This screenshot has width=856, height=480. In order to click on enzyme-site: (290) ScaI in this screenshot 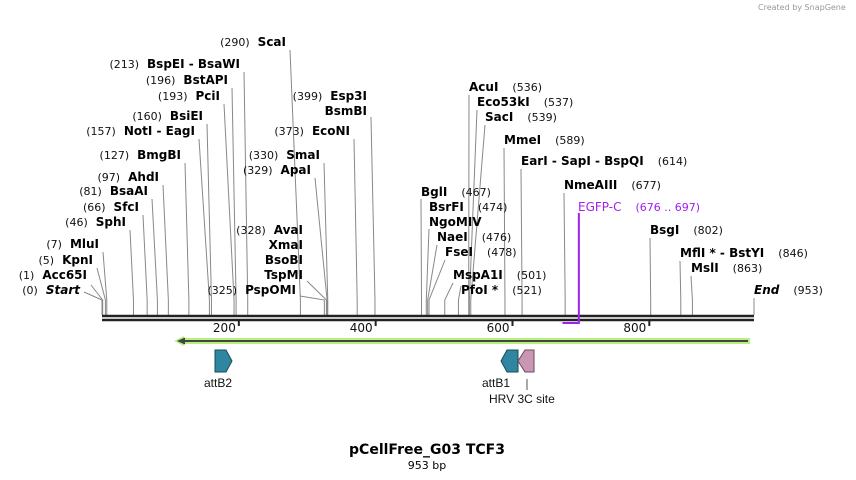, I will do `click(260, 175)`.